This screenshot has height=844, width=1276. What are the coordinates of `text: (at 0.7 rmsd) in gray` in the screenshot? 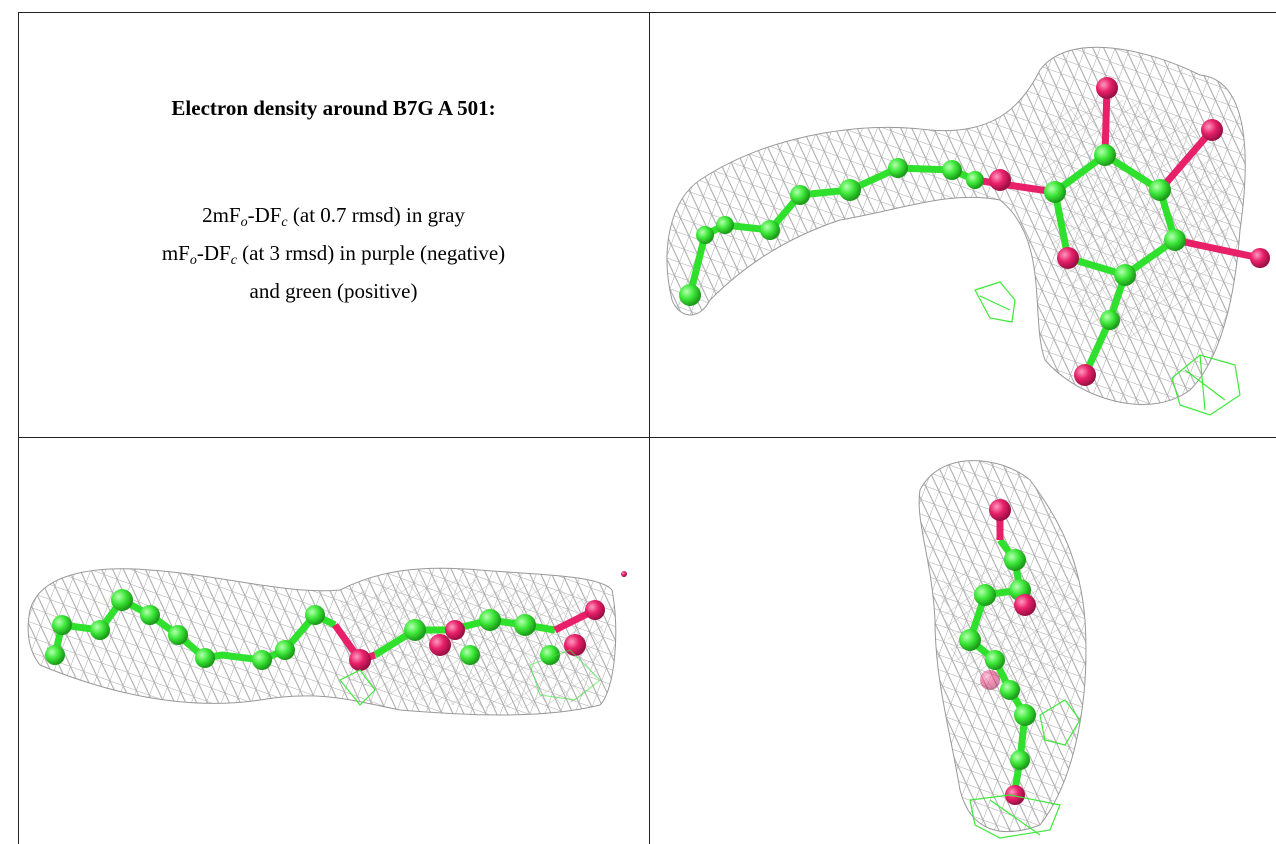 It's located at (376, 215).